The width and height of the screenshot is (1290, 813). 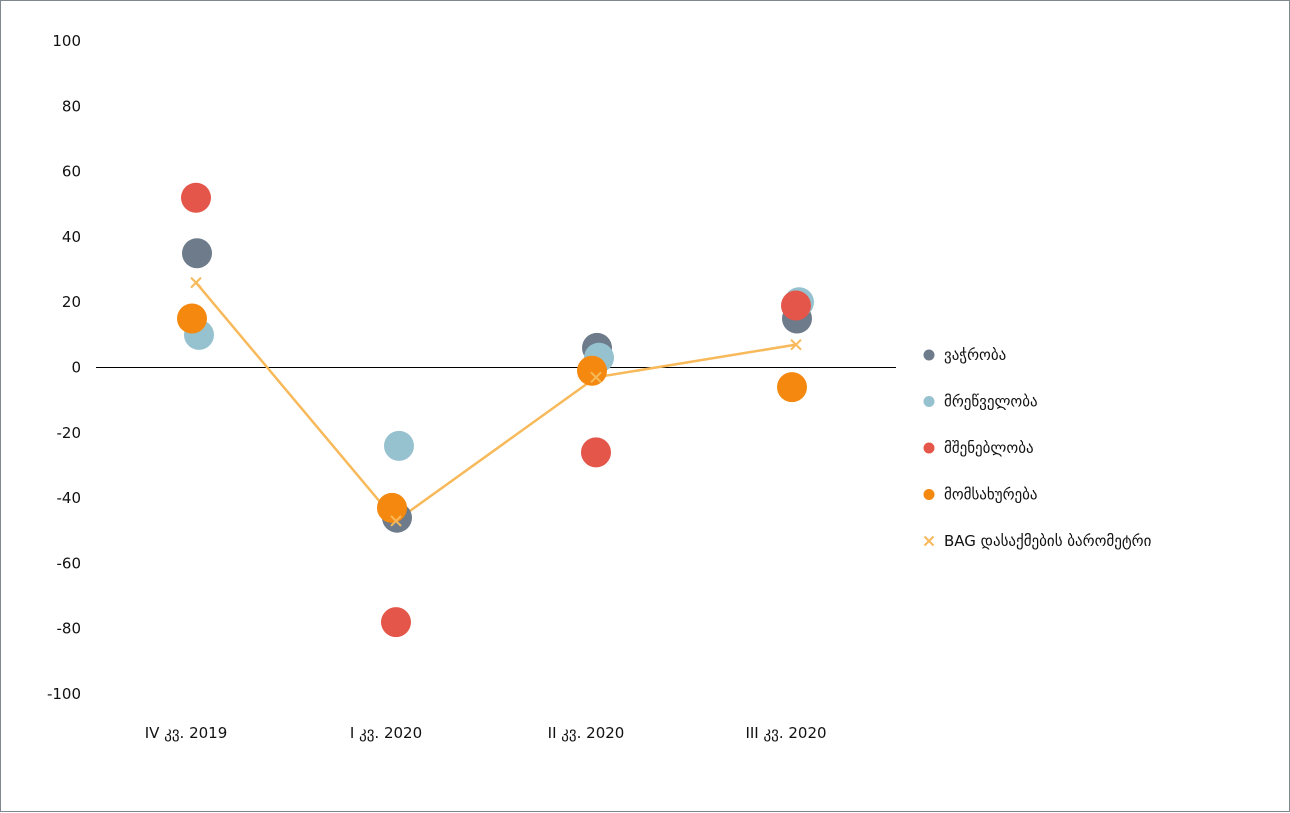 What do you see at coordinates (66, 41) in the screenshot?
I see `y-tick-label: 100` at bounding box center [66, 41].